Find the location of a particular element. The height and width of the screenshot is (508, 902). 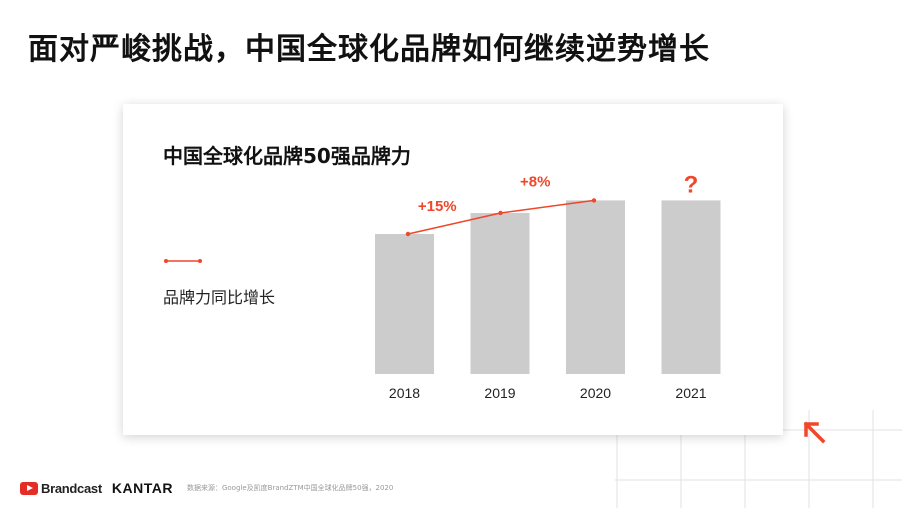

x-tick-label-2021: 2021 is located at coordinates (690, 393).